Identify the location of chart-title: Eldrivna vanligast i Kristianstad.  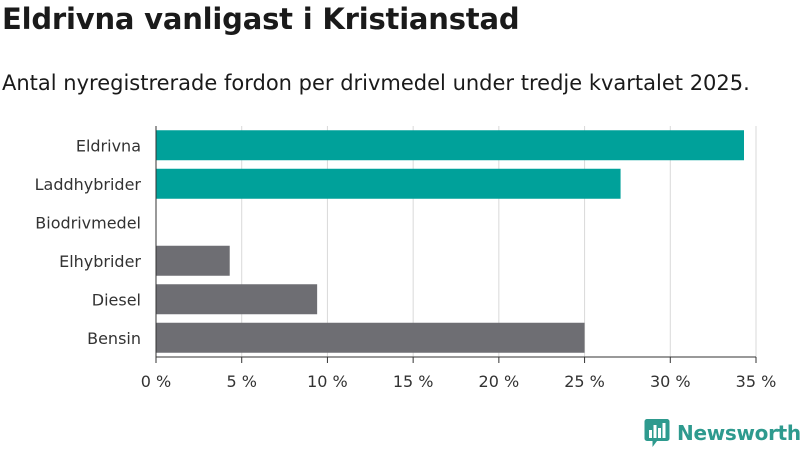
(261, 19).